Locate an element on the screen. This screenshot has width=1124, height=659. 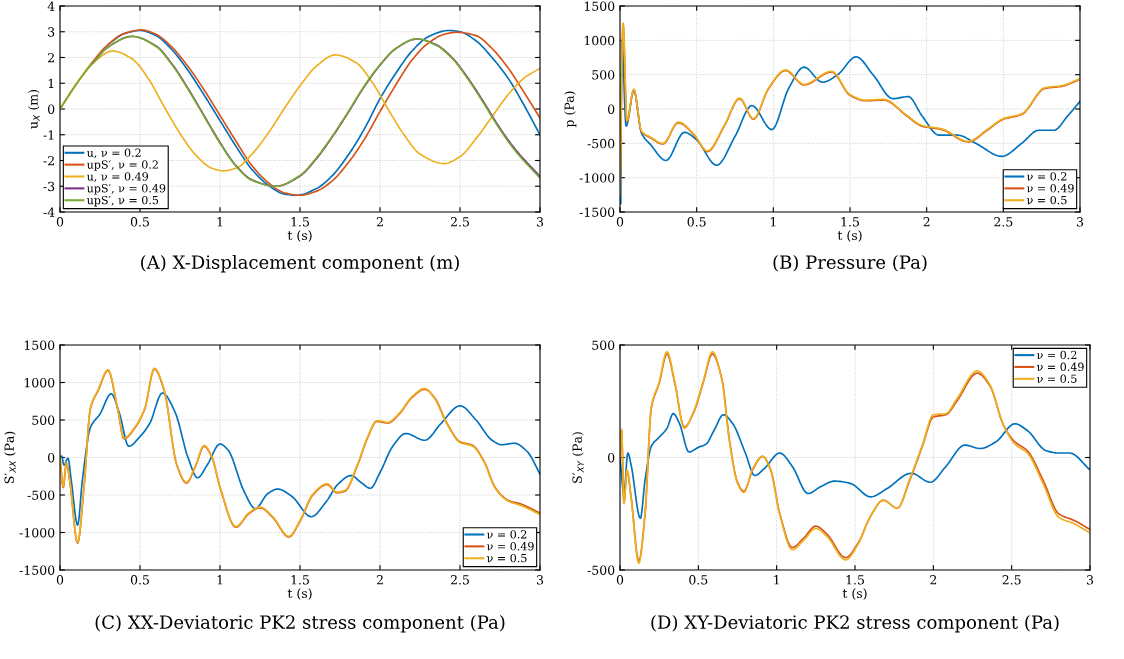
legend-label: upS′, ν = 0.2 is located at coordinates (122, 165).